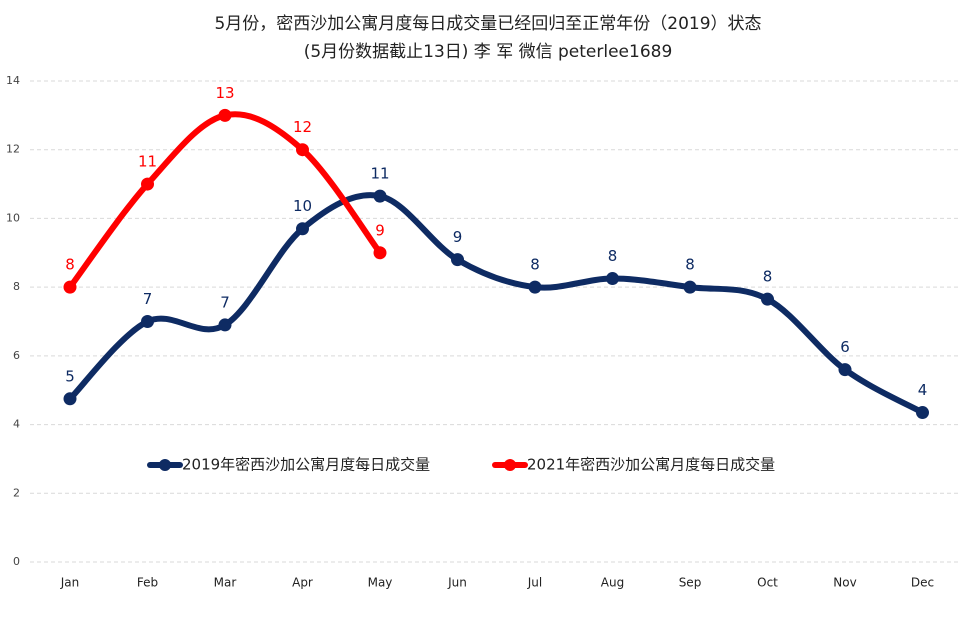  Describe the element at coordinates (13, 80) in the screenshot. I see `y-tick-label: 14` at that location.